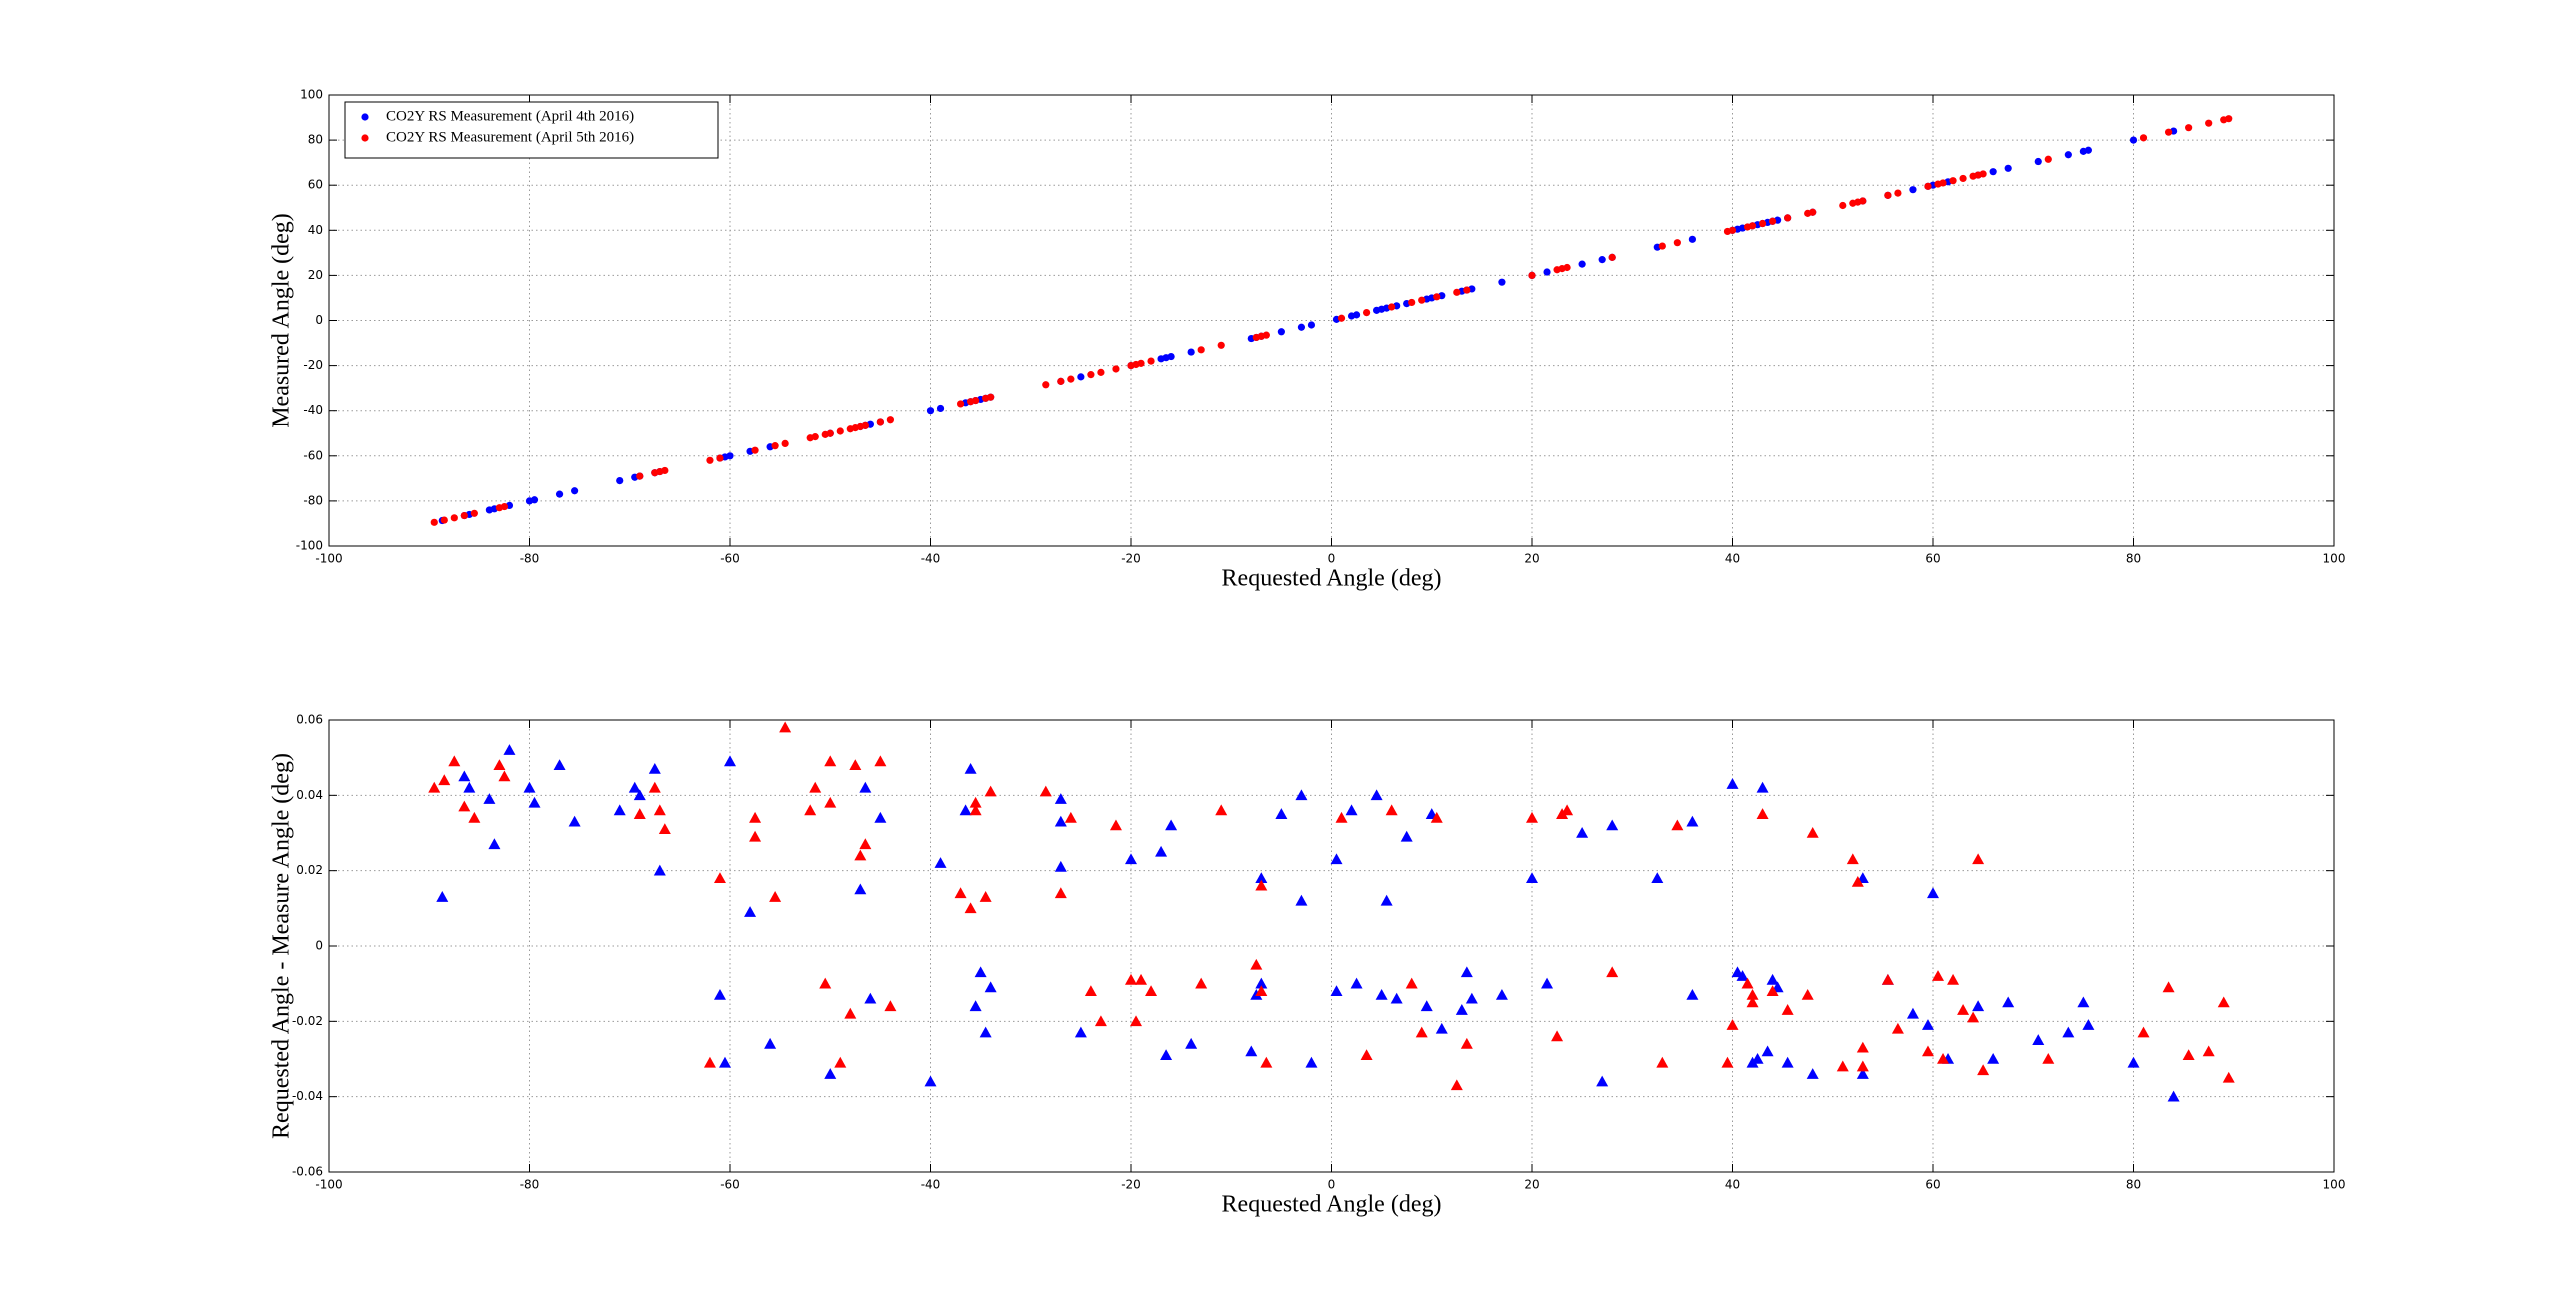  Describe the element at coordinates (307, 1021) in the screenshot. I see `y-tick-label: -0.02` at that location.